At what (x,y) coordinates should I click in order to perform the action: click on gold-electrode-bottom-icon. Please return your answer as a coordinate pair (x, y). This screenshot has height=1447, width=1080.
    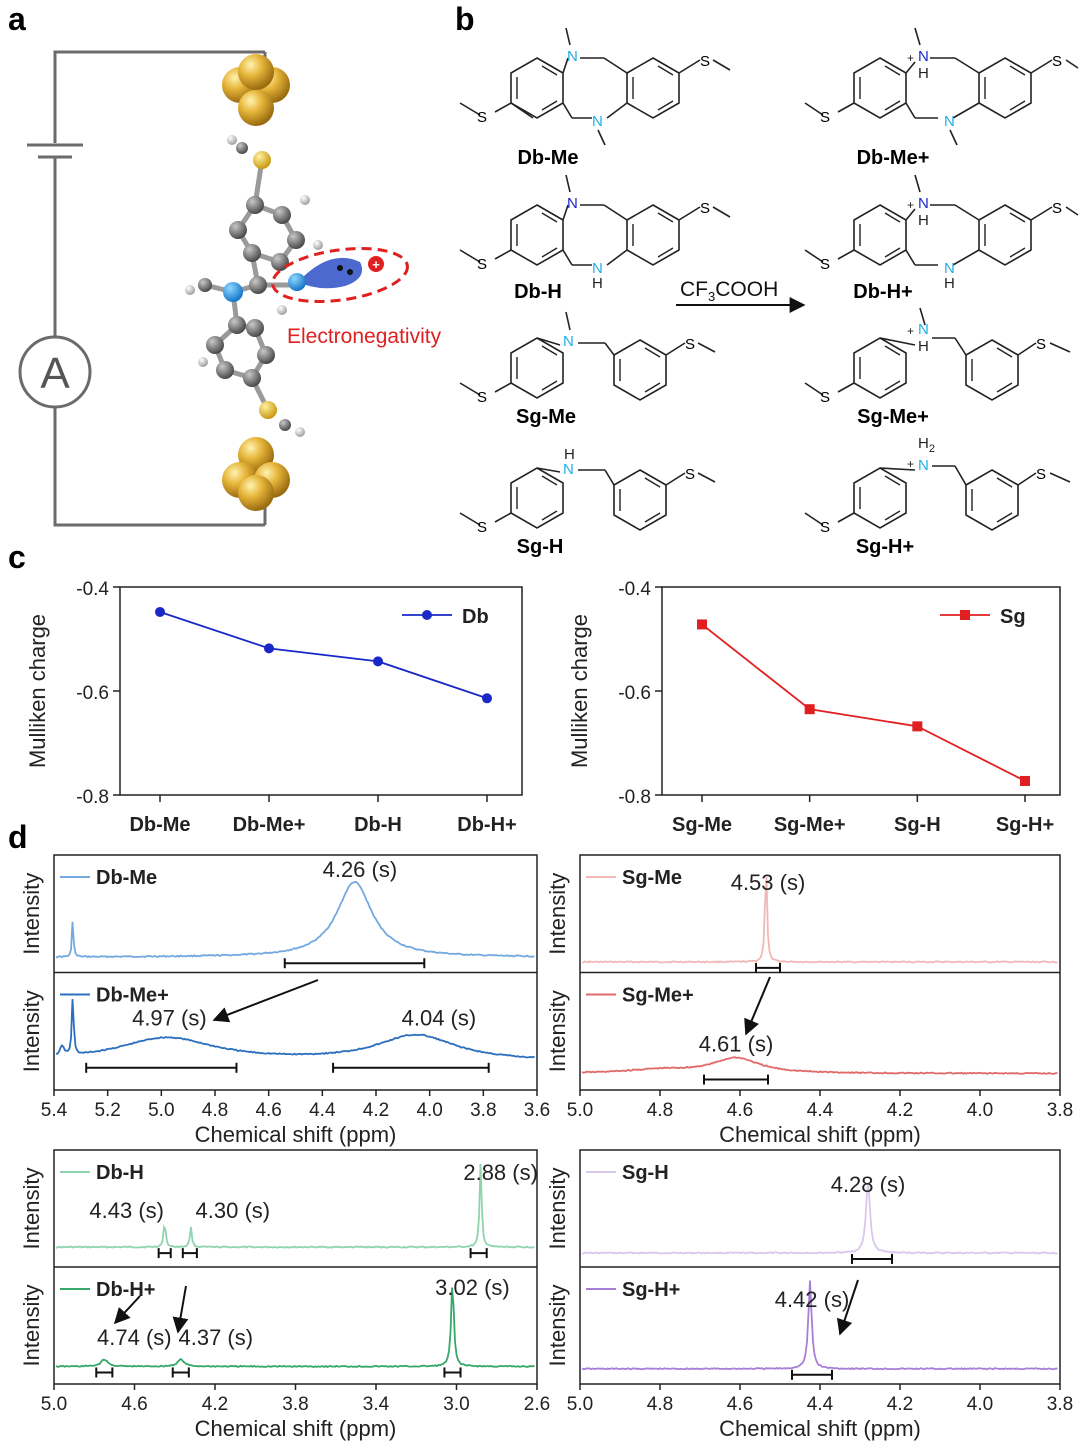
    Looking at the image, I should click on (256, 474).